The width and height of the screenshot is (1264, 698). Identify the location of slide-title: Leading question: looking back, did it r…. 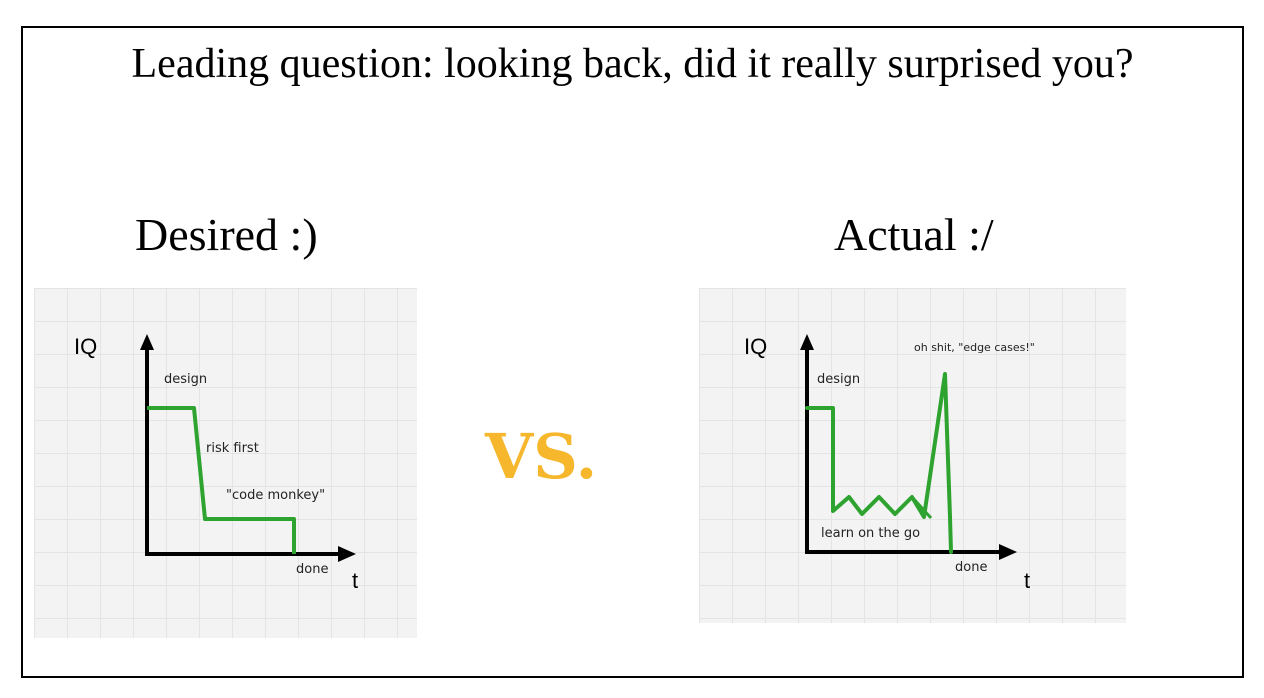
(632, 64).